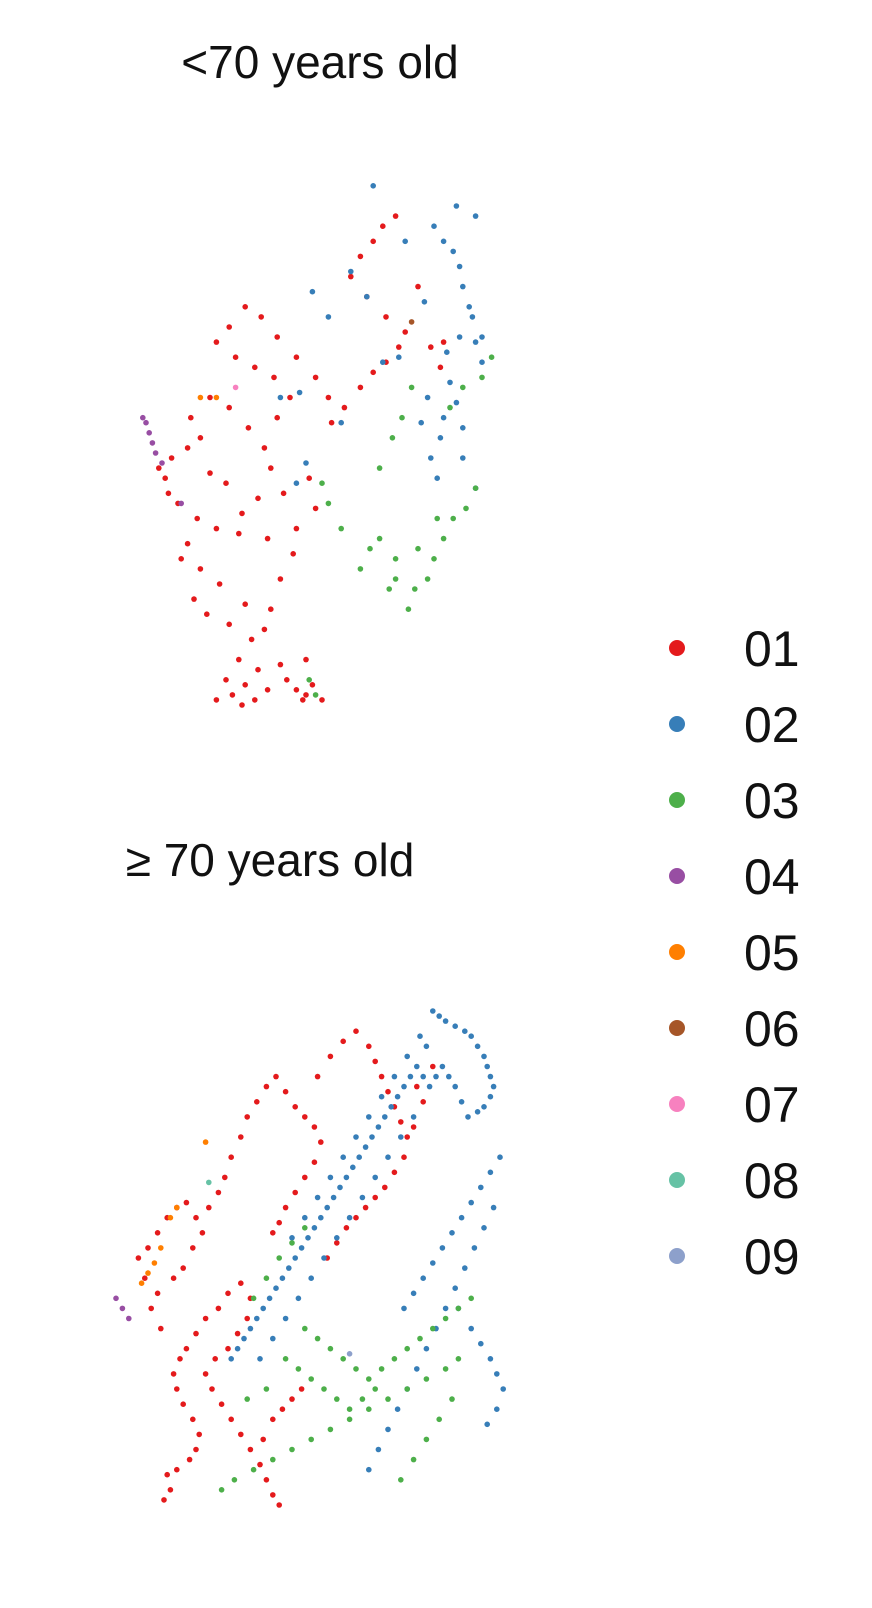  Describe the element at coordinates (772, 953) in the screenshot. I see `legend-label-05: 05` at that location.